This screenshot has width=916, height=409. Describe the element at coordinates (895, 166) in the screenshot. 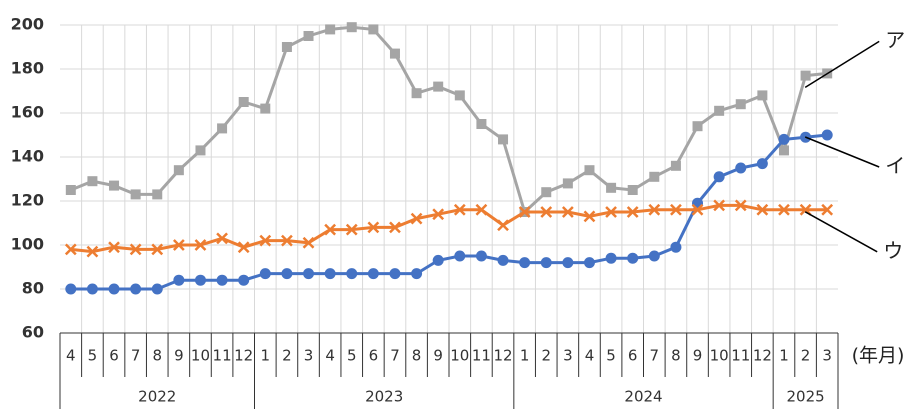

I see `series-label: イ` at that location.